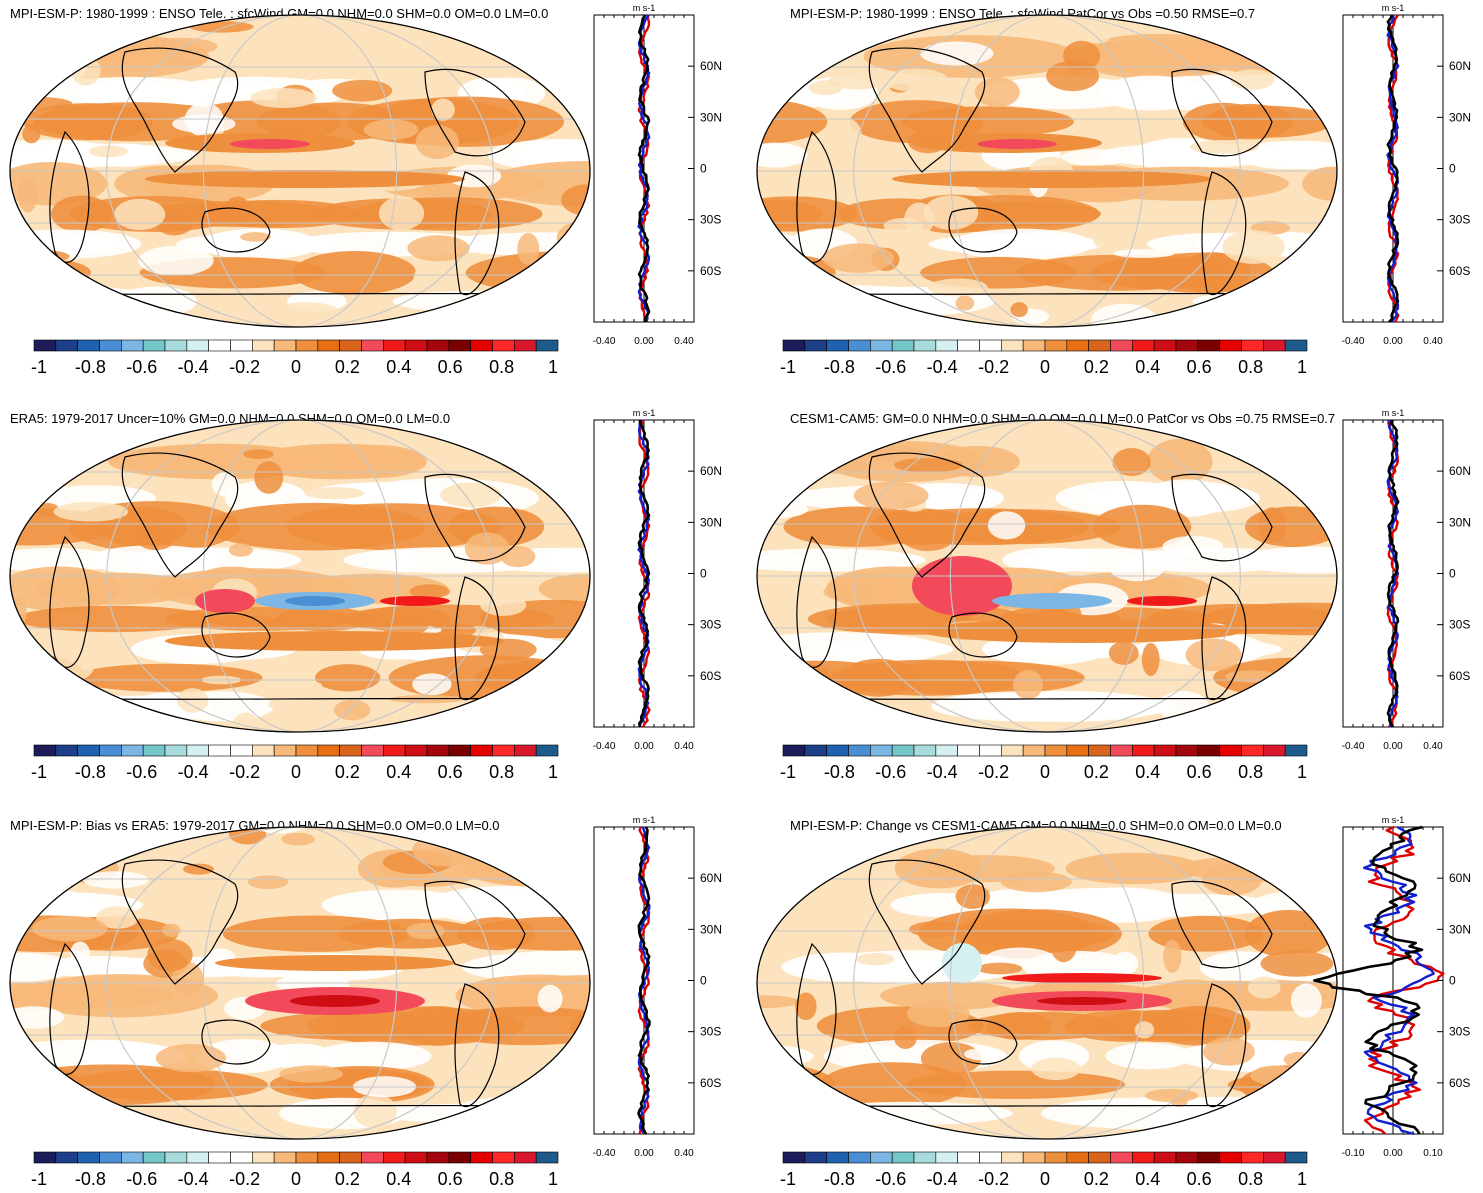 The height and width of the screenshot is (1193, 1483). What do you see at coordinates (1147, 367) in the screenshot?
I see `colorbar-label: 0.4` at bounding box center [1147, 367].